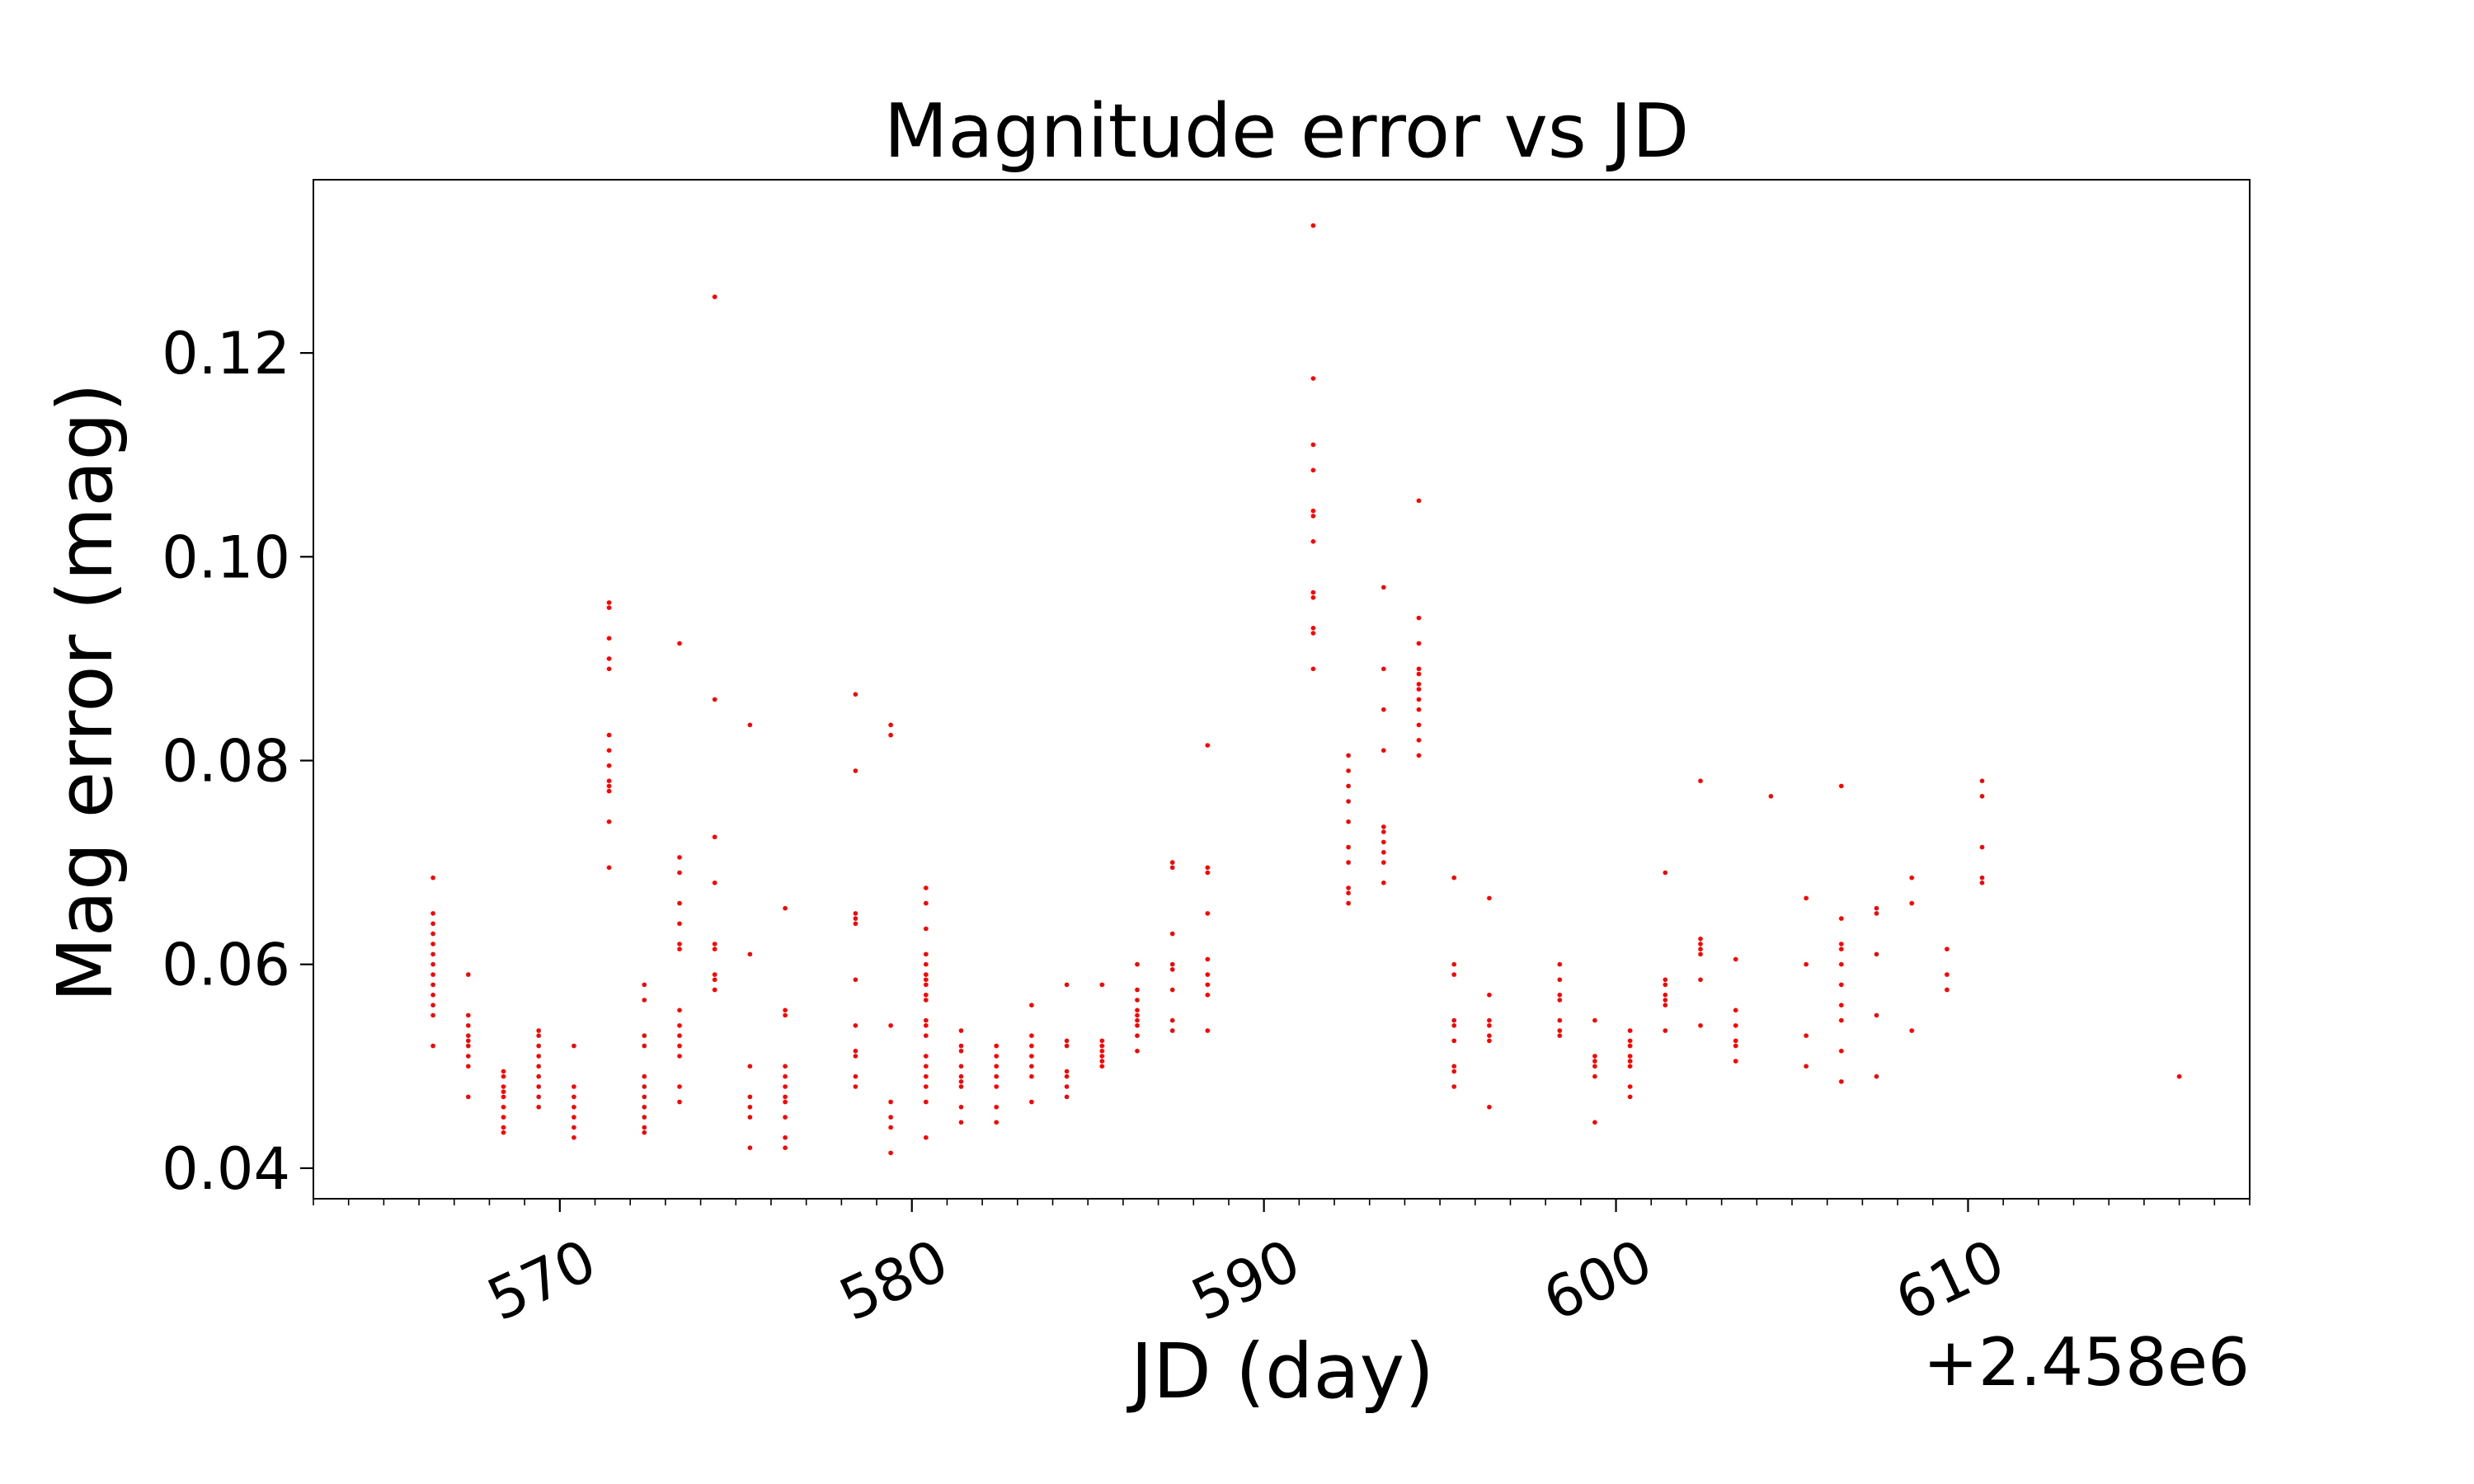  I want to click on x-tick-label: 600, so click(1598, 1280).